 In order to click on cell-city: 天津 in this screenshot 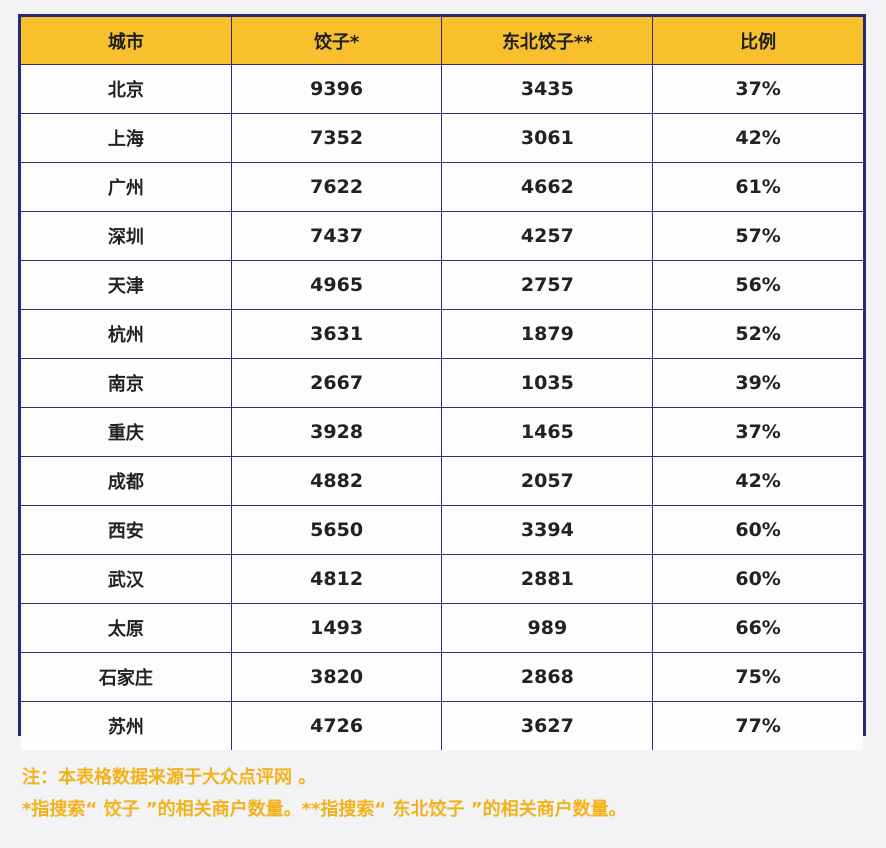, I will do `click(126, 285)`.